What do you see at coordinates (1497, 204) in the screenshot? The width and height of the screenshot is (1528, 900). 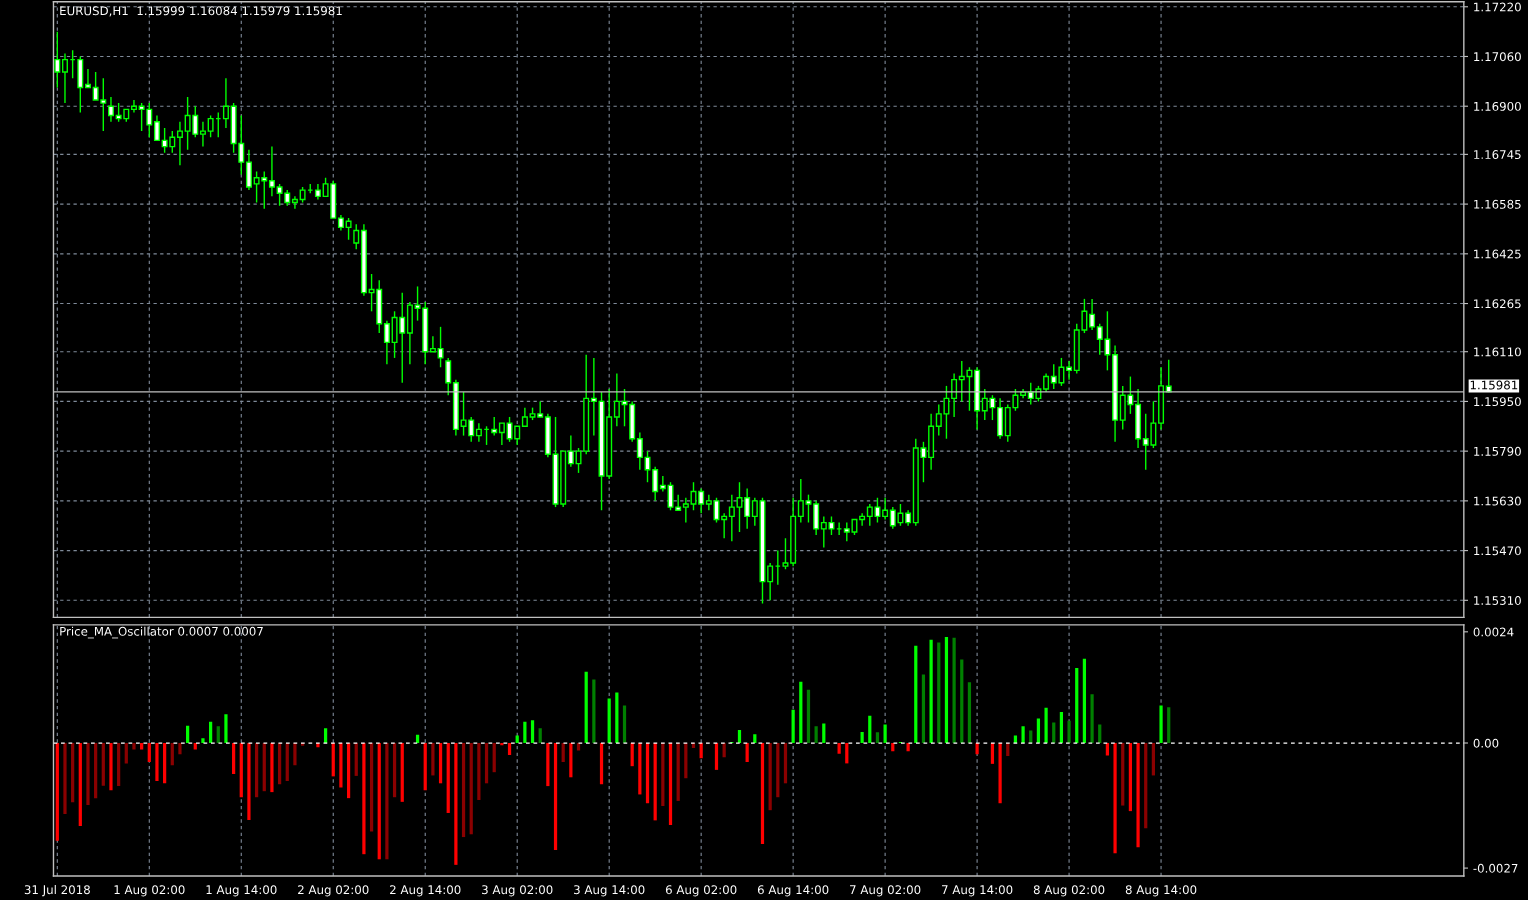 I see `y-tick-label: 1.16585` at bounding box center [1497, 204].